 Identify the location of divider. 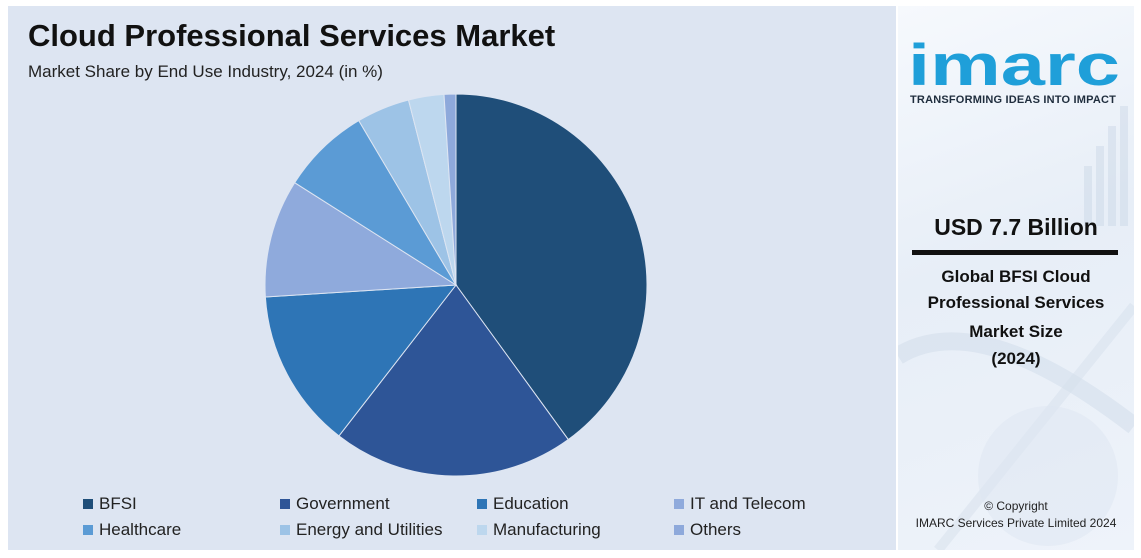
(1015, 252).